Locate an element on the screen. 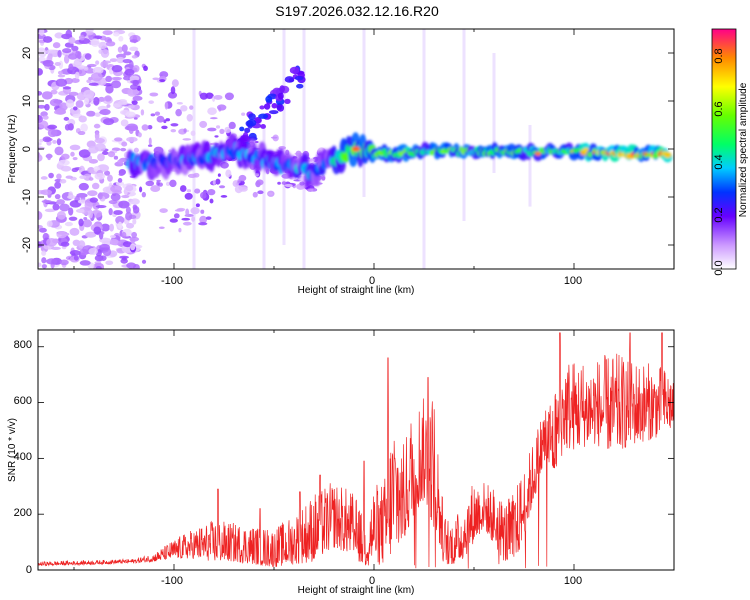 The image size is (750, 600). snr-ytick: 200 is located at coordinates (23, 513).